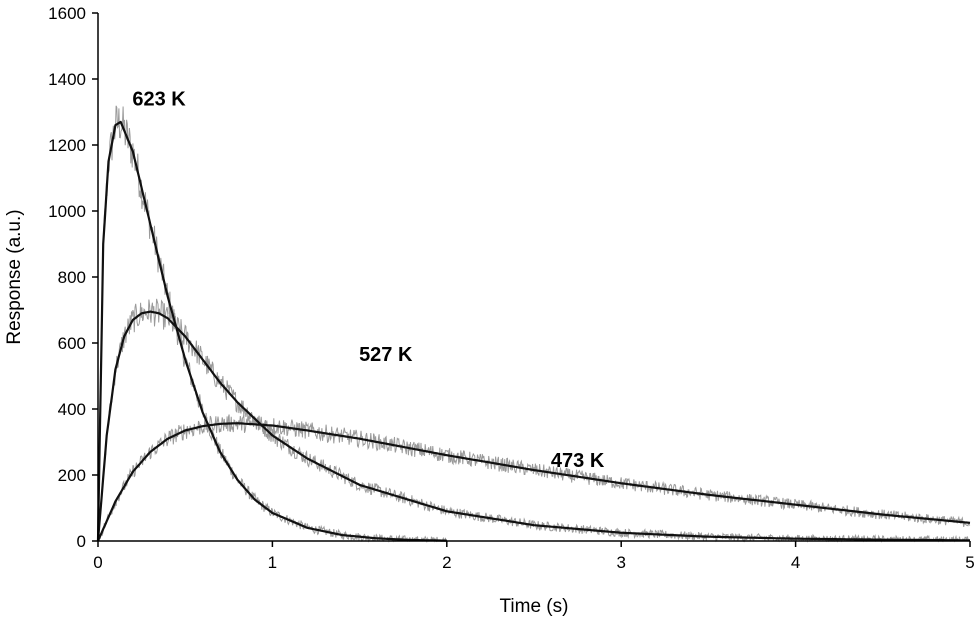 The height and width of the screenshot is (624, 980). I want to click on x-tick-label: 1, so click(272, 562).